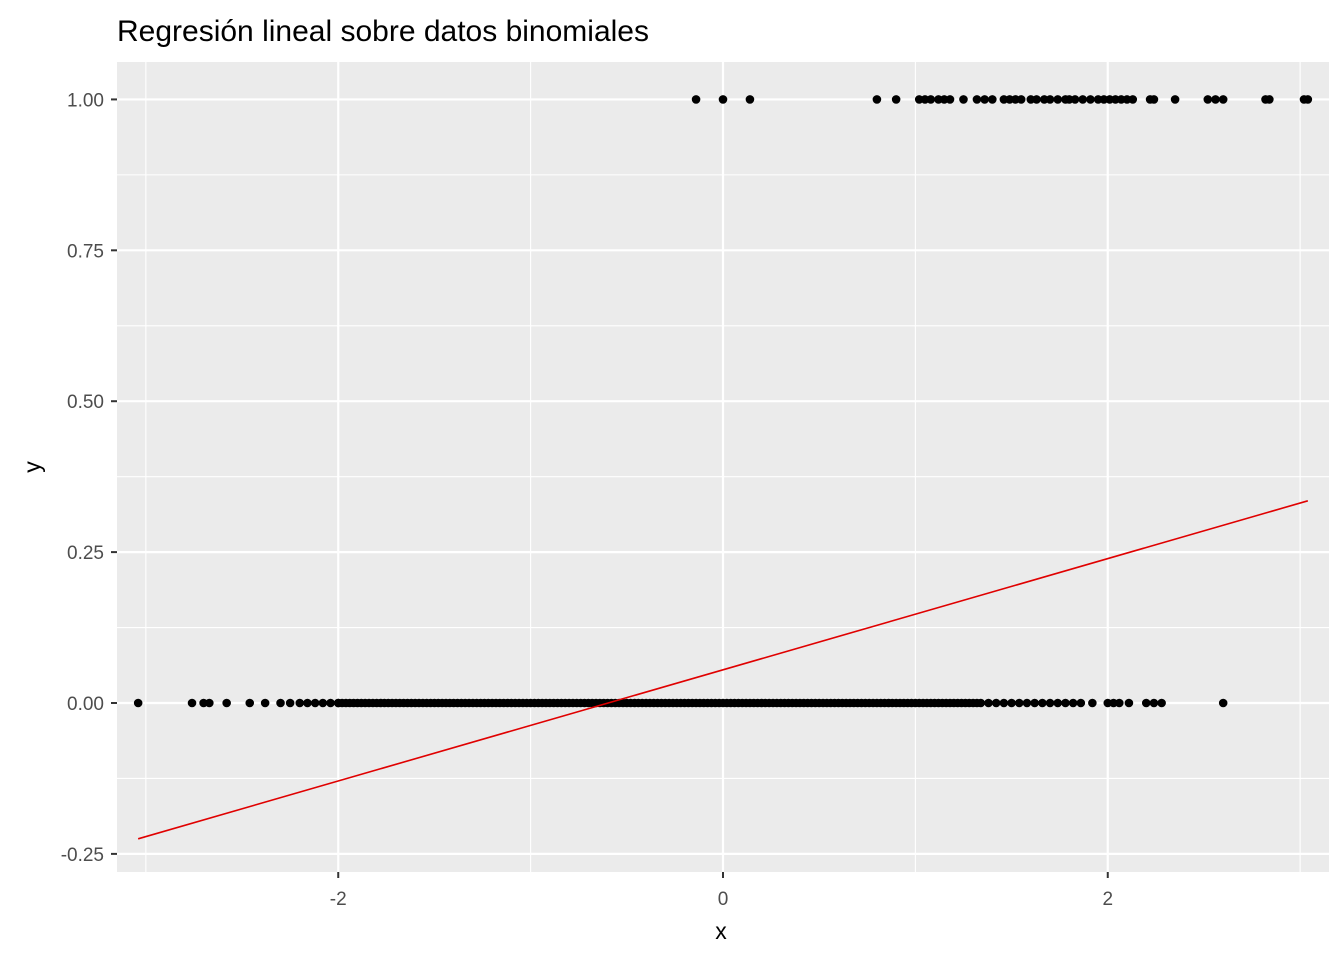 The image size is (1344, 960). Describe the element at coordinates (85, 251) in the screenshot. I see `y-tick-label: 0.75` at that location.